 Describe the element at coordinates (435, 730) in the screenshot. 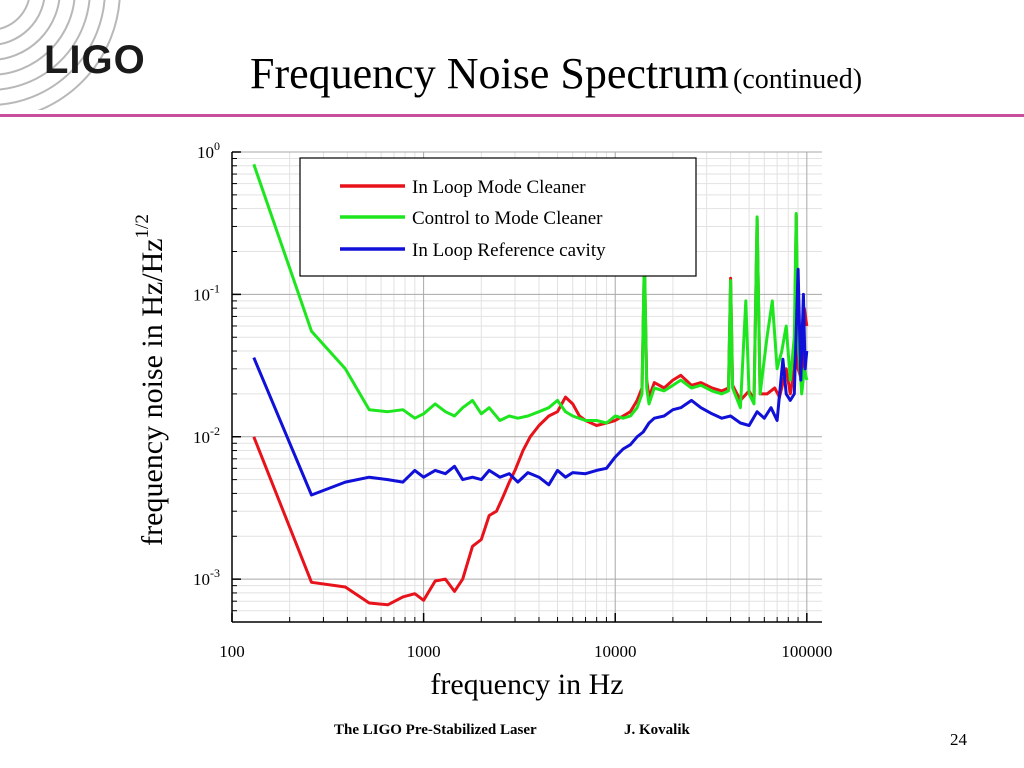

I see `footer-title: The LIGO Pre-Stabilized Laser` at that location.